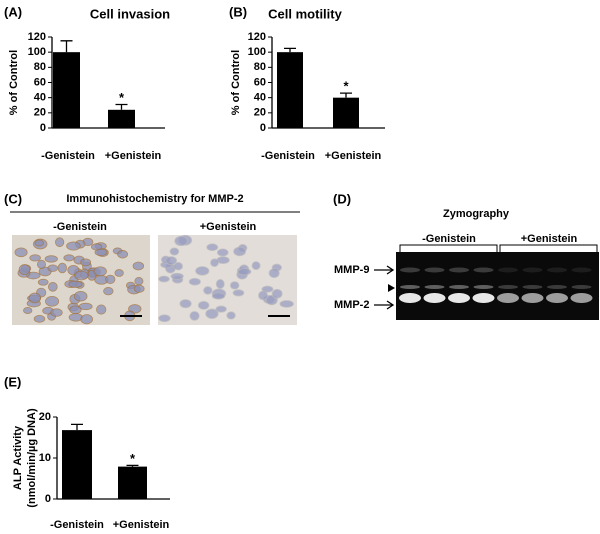 The width and height of the screenshot is (600, 534). Describe the element at coordinates (80, 227) in the screenshot. I see `group-label: -Genistein` at that location.